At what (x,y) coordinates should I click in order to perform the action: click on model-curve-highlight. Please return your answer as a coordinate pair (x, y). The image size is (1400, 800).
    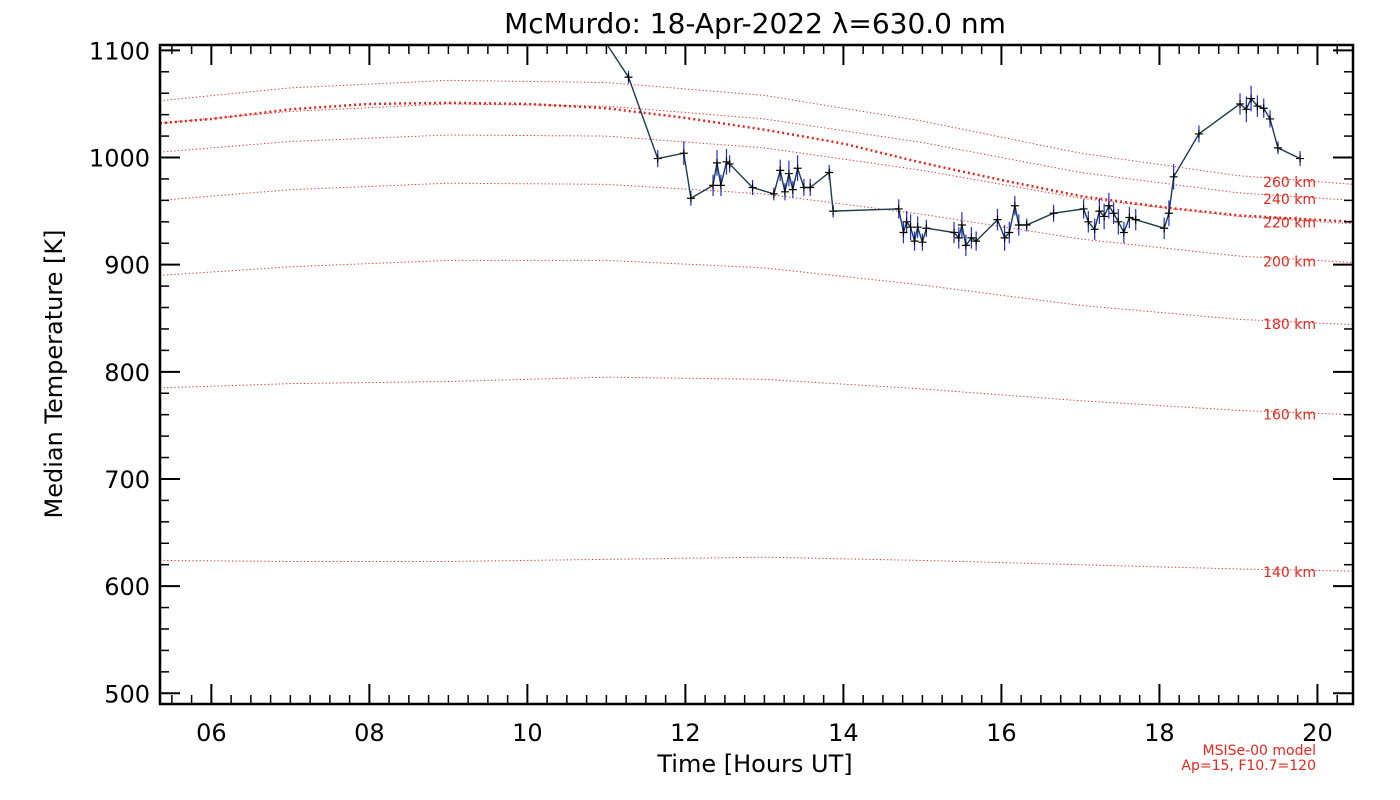
    Looking at the image, I should click on (756, 162).